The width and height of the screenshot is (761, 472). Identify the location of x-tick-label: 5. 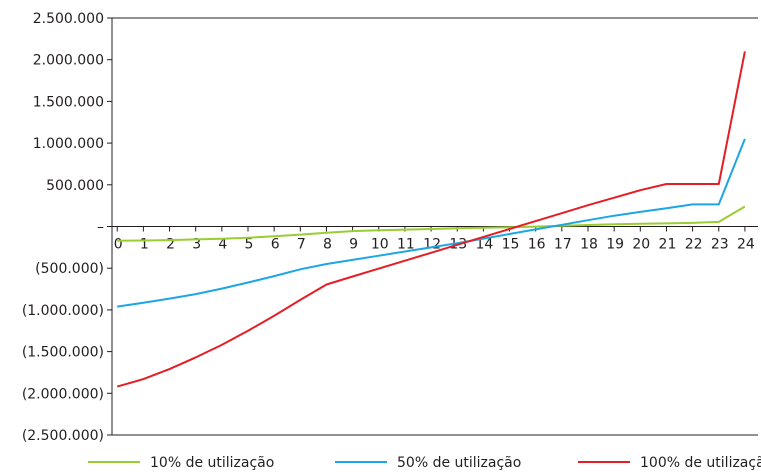
(249, 245).